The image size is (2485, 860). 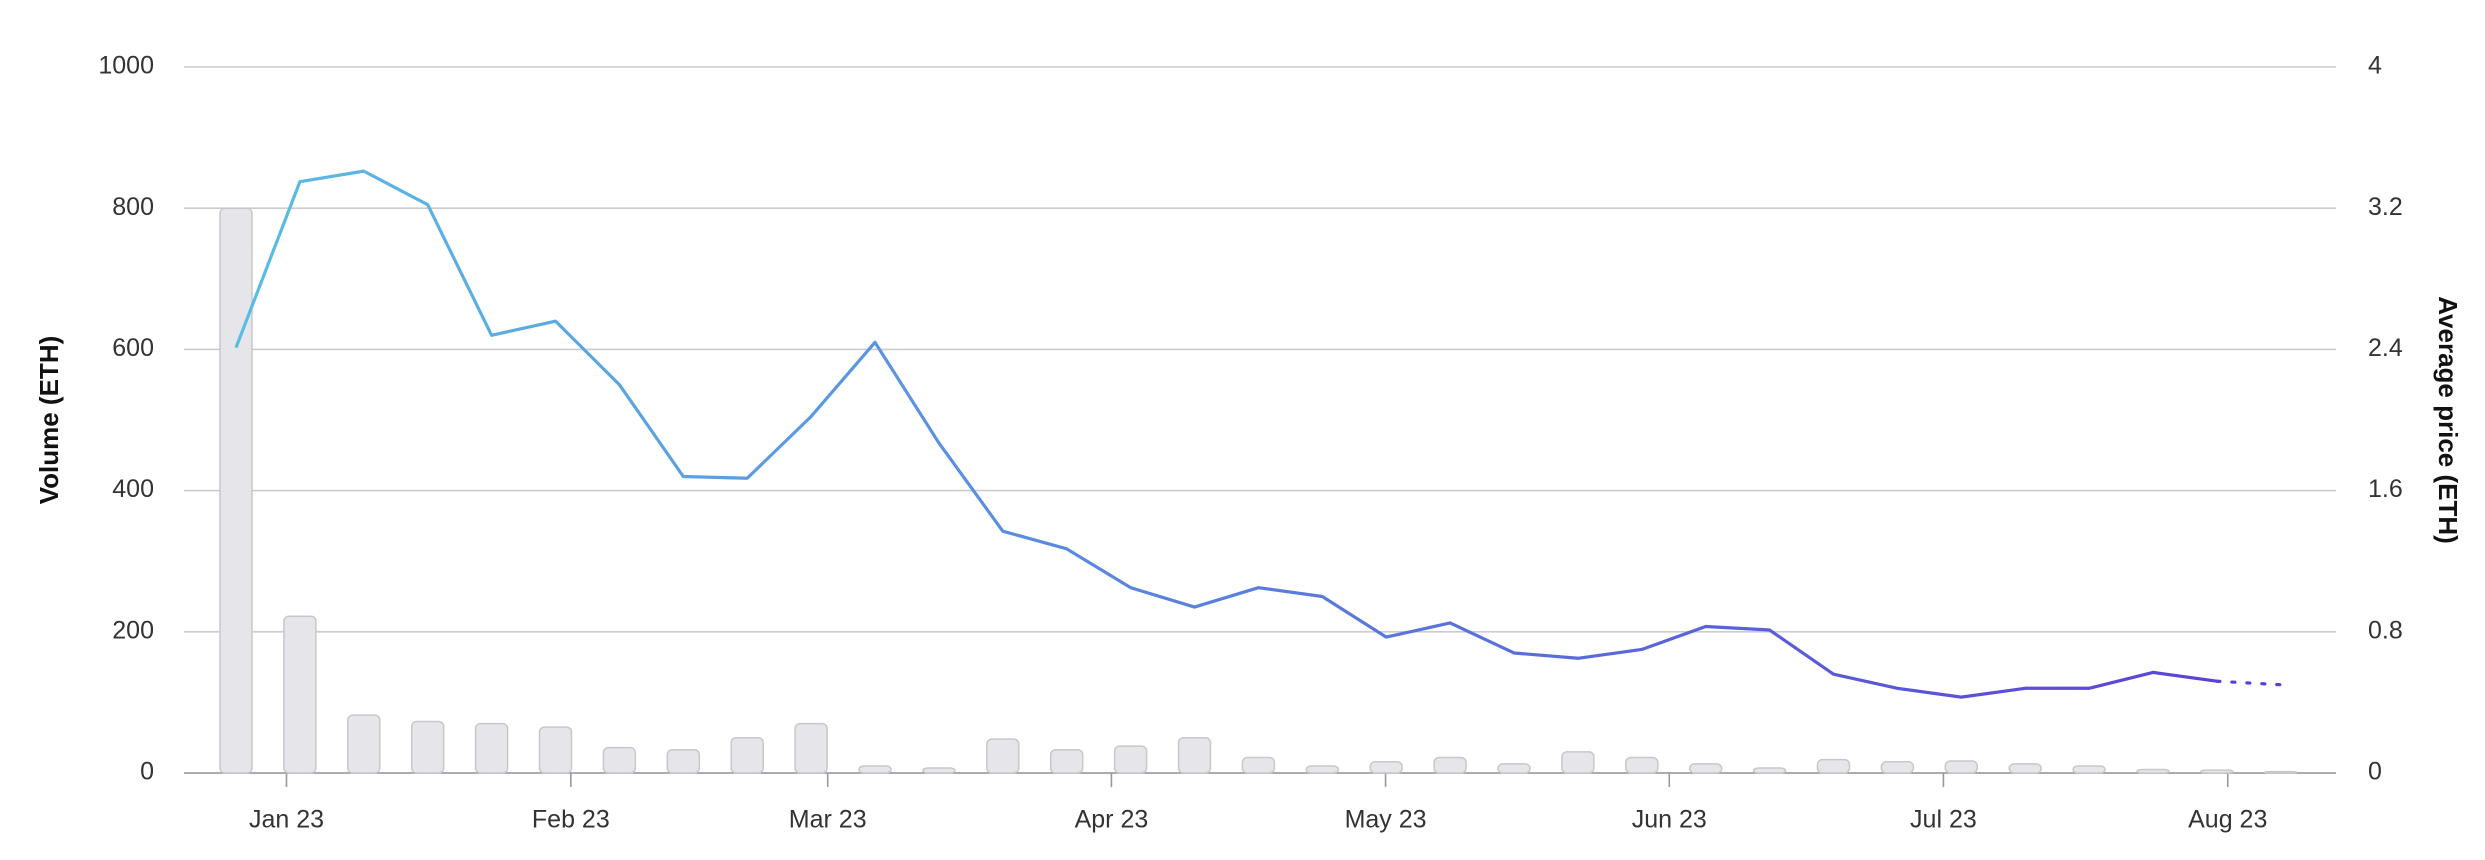 I want to click on y-tick-label: 1000, so click(x=126, y=66).